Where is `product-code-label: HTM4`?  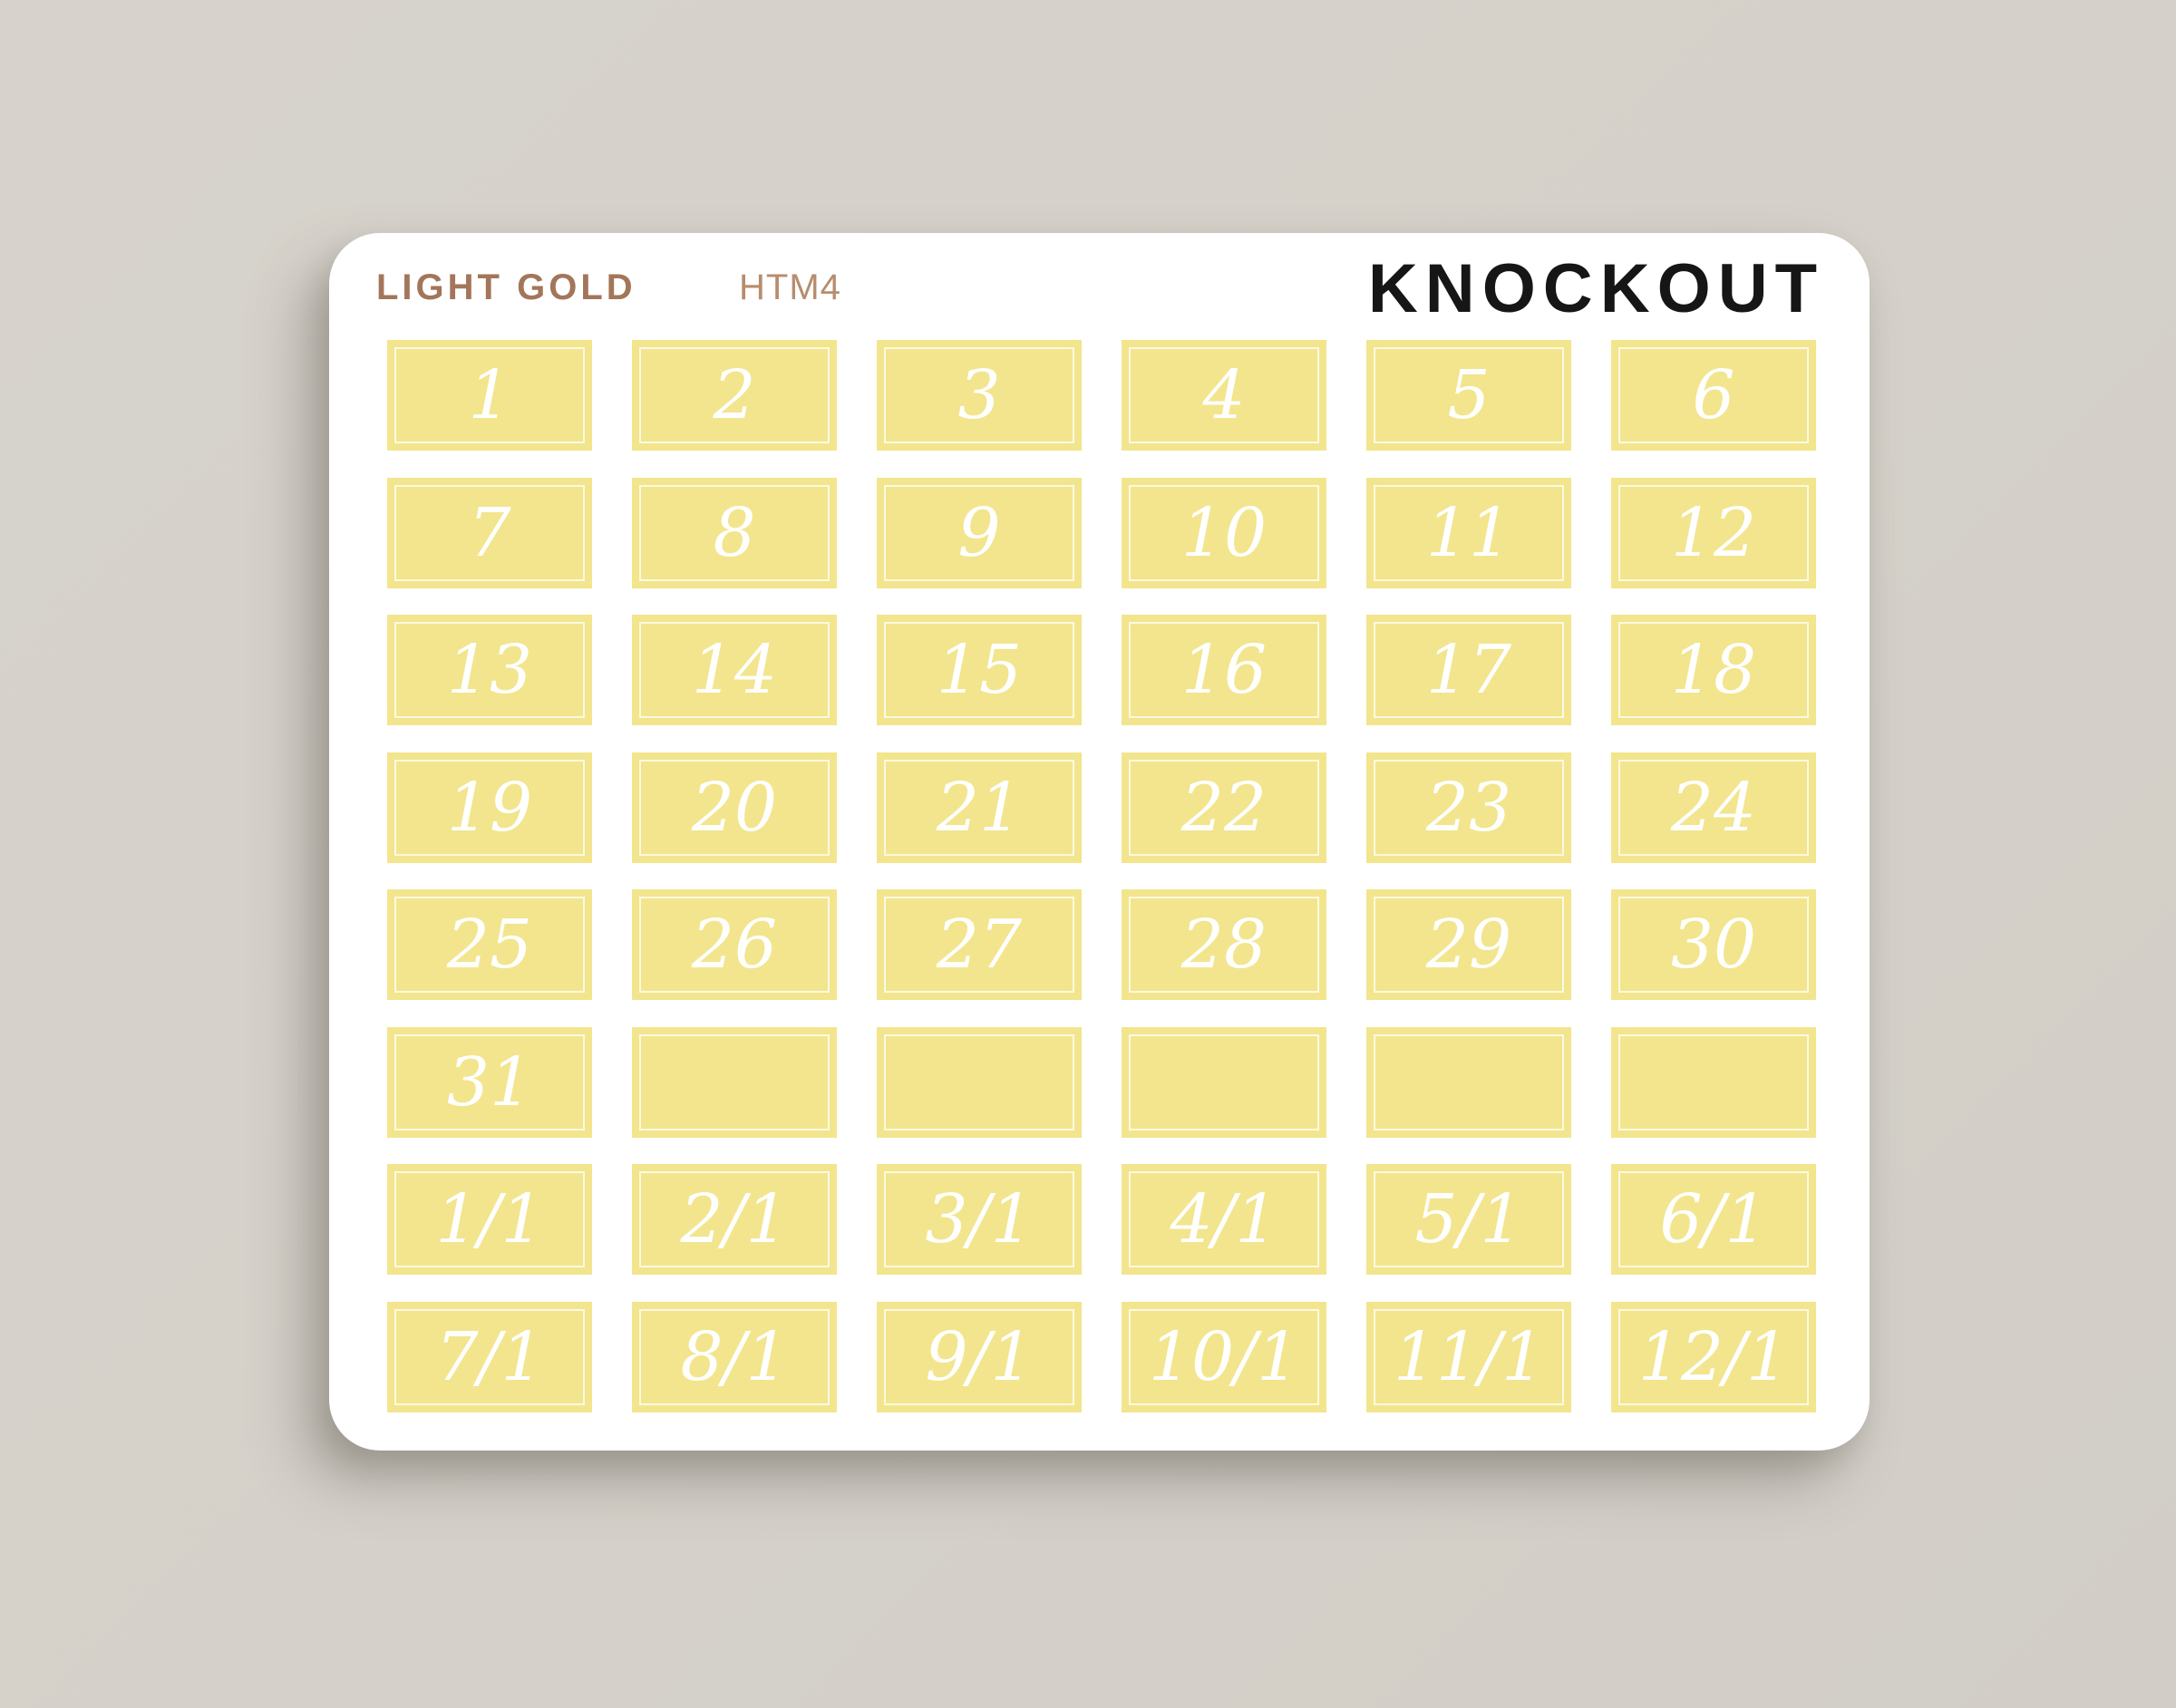
product-code-label: HTM4 is located at coordinates (790, 287).